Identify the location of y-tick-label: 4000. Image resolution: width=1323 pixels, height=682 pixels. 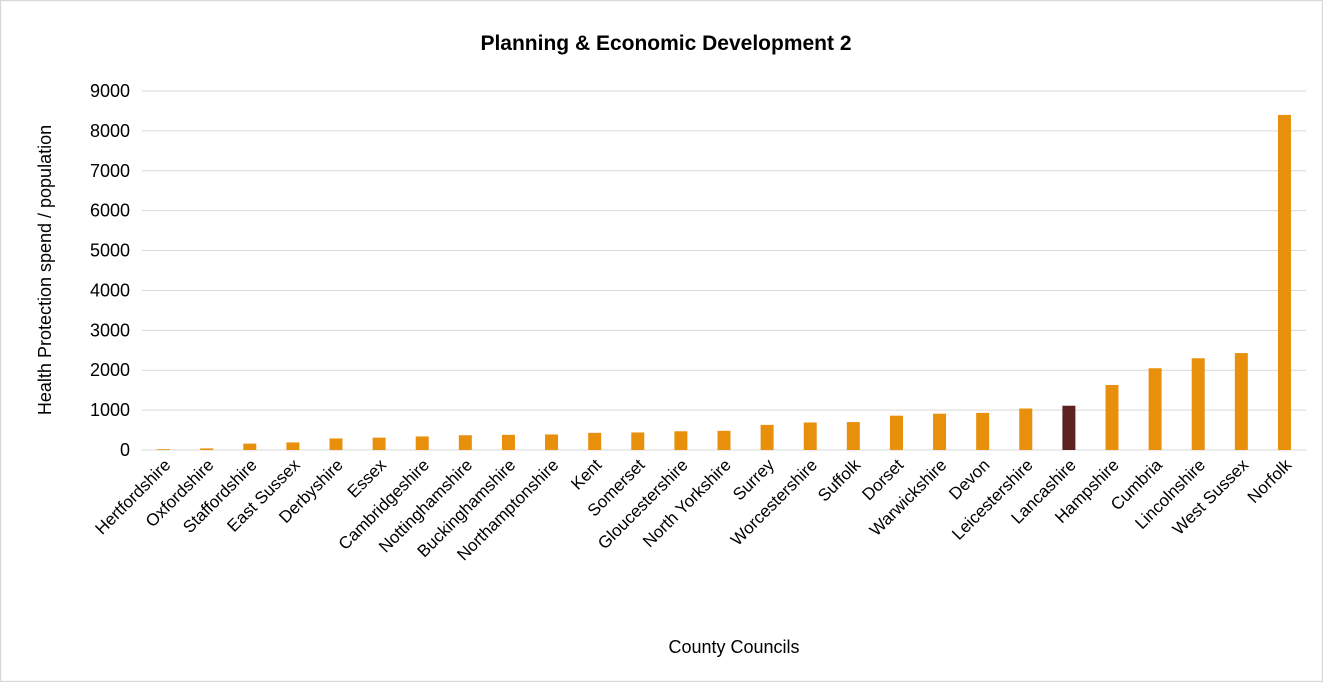
(110, 290).